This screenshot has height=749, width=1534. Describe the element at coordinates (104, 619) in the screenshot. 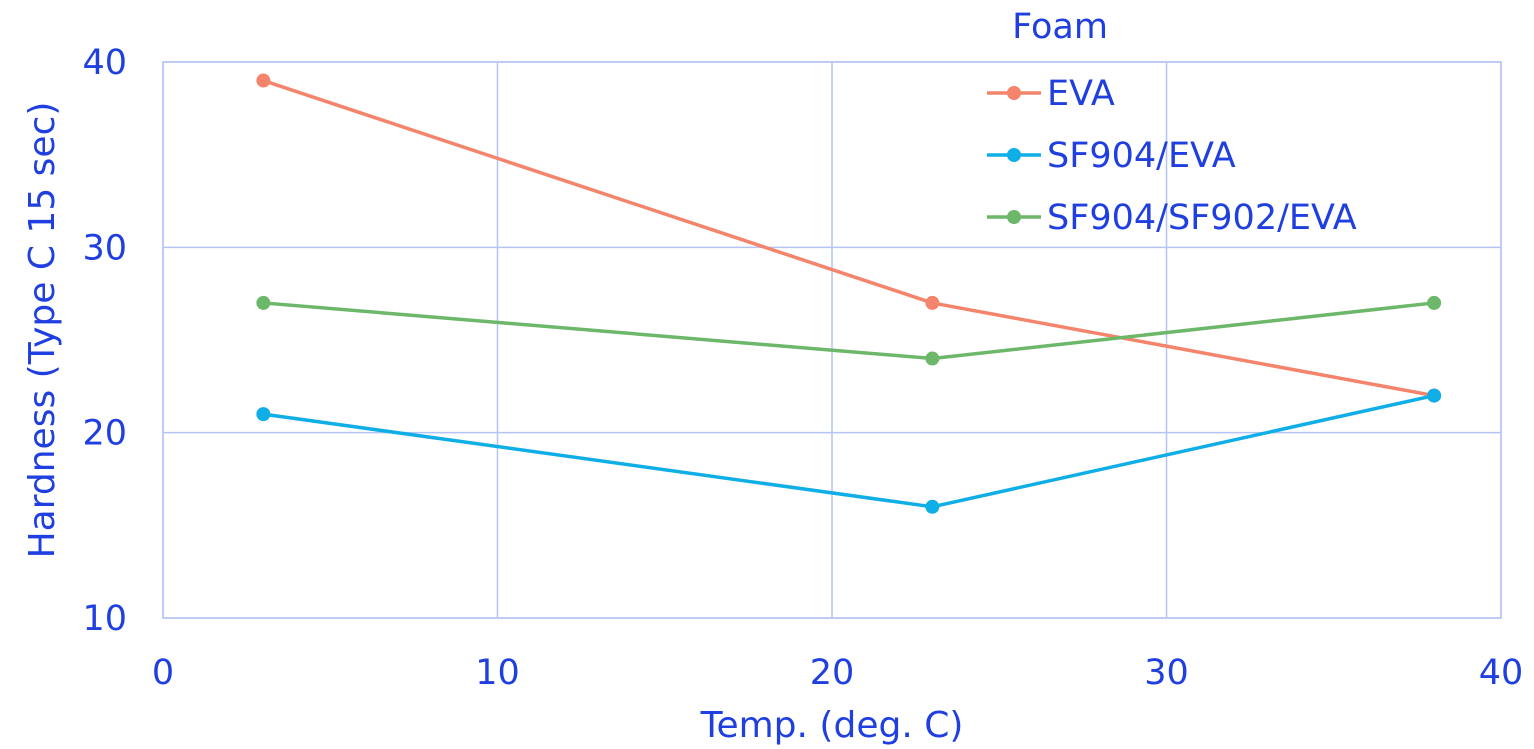

I see `y-tick-label: 10` at that location.